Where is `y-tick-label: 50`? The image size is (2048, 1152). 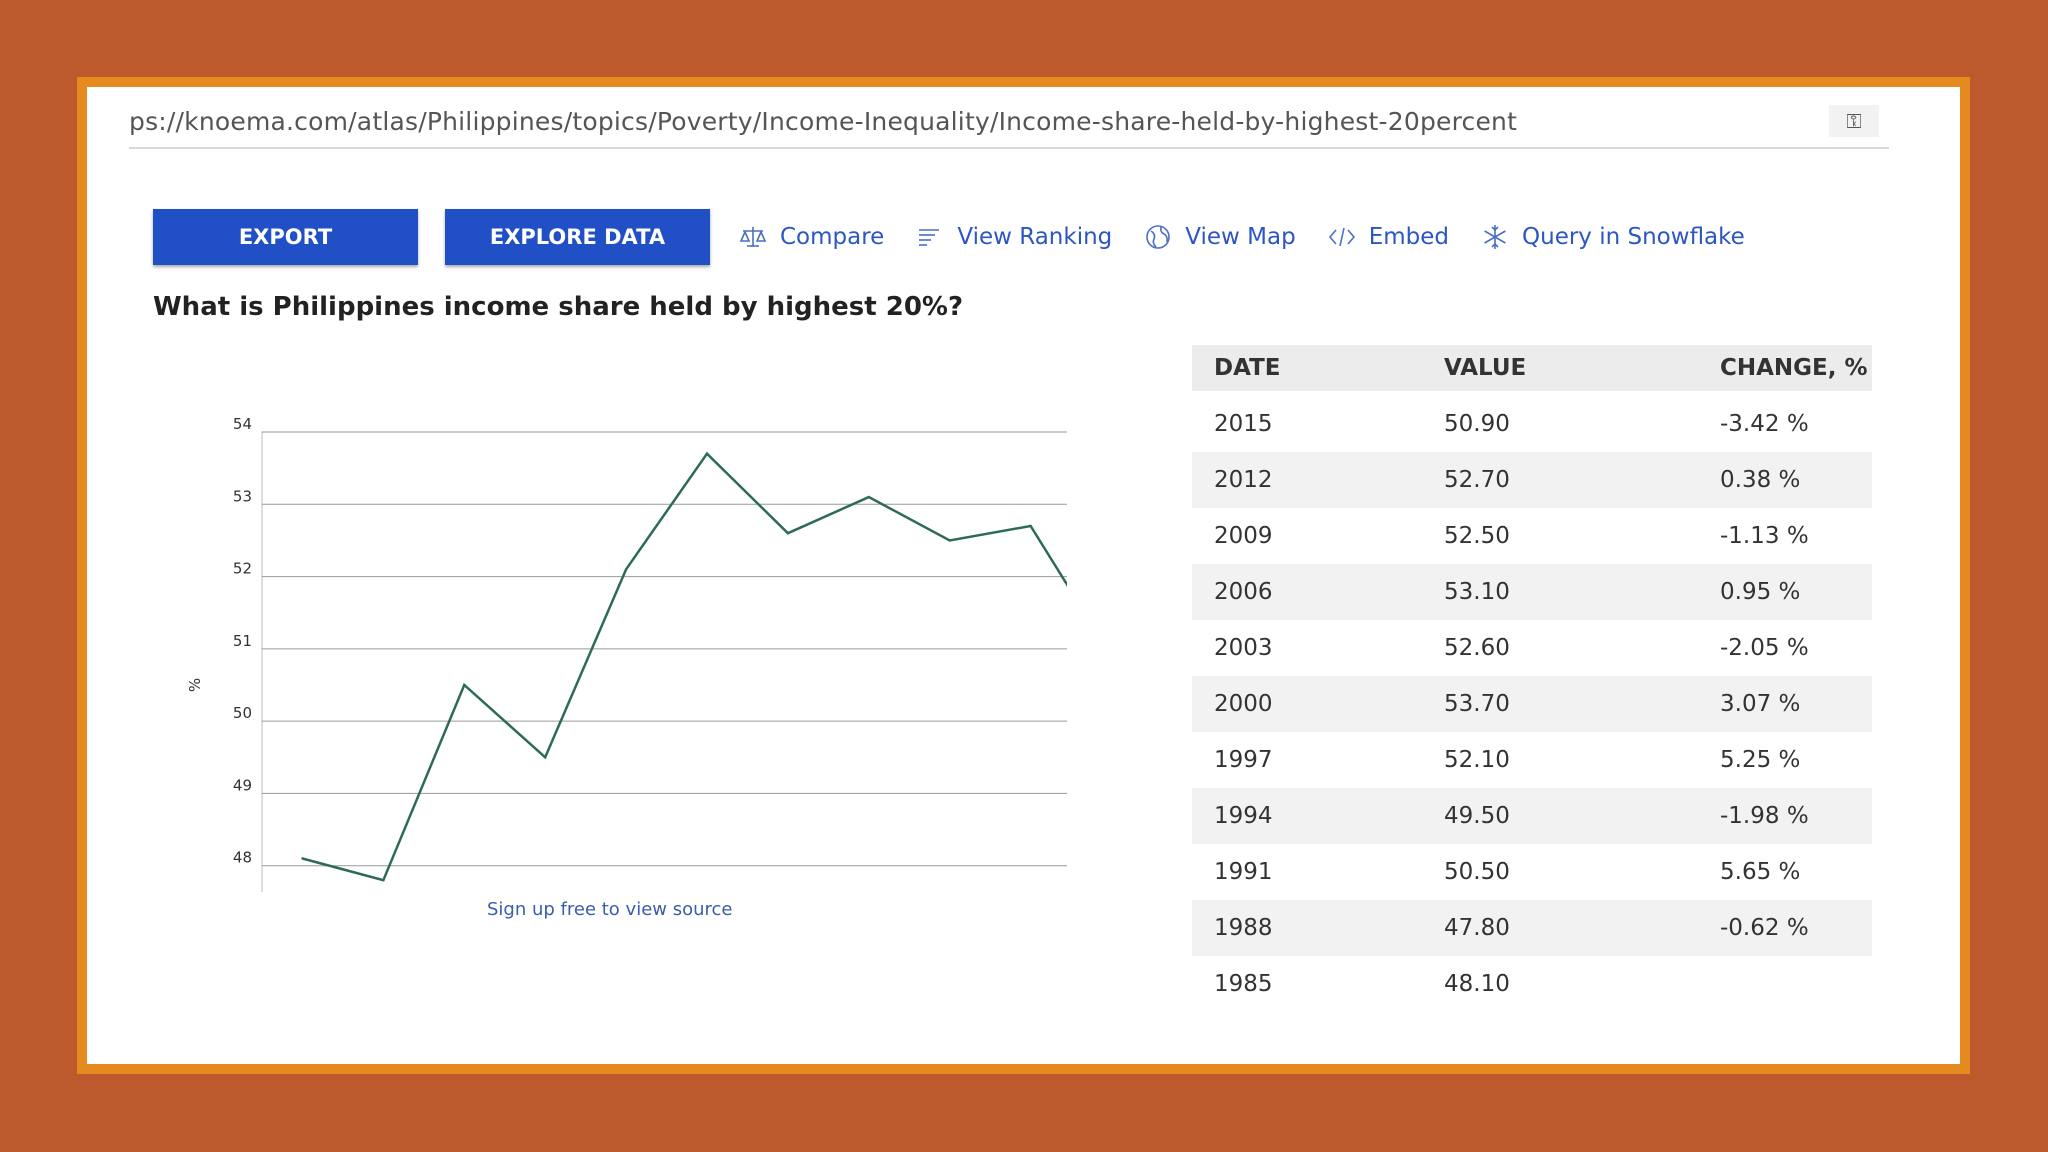
y-tick-label: 50 is located at coordinates (242, 713).